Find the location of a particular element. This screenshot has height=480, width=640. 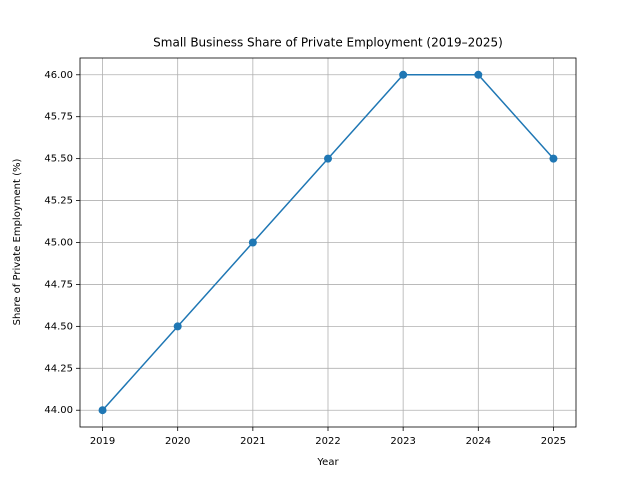

x-tick-label: 2021 is located at coordinates (252, 441).